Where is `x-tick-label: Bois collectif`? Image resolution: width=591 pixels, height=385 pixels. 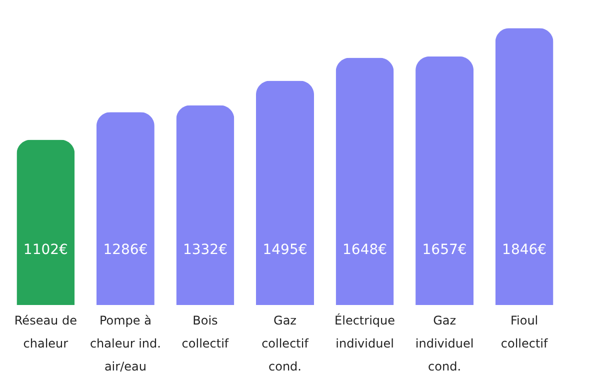
x-tick-label: Bois collectif is located at coordinates (206, 332).